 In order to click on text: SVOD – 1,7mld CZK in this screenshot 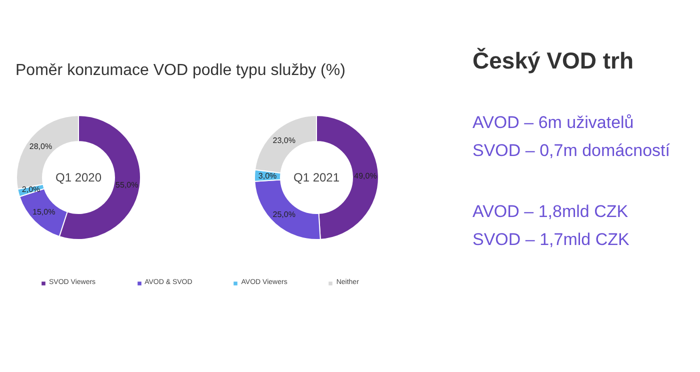, I will do `click(551, 239)`.